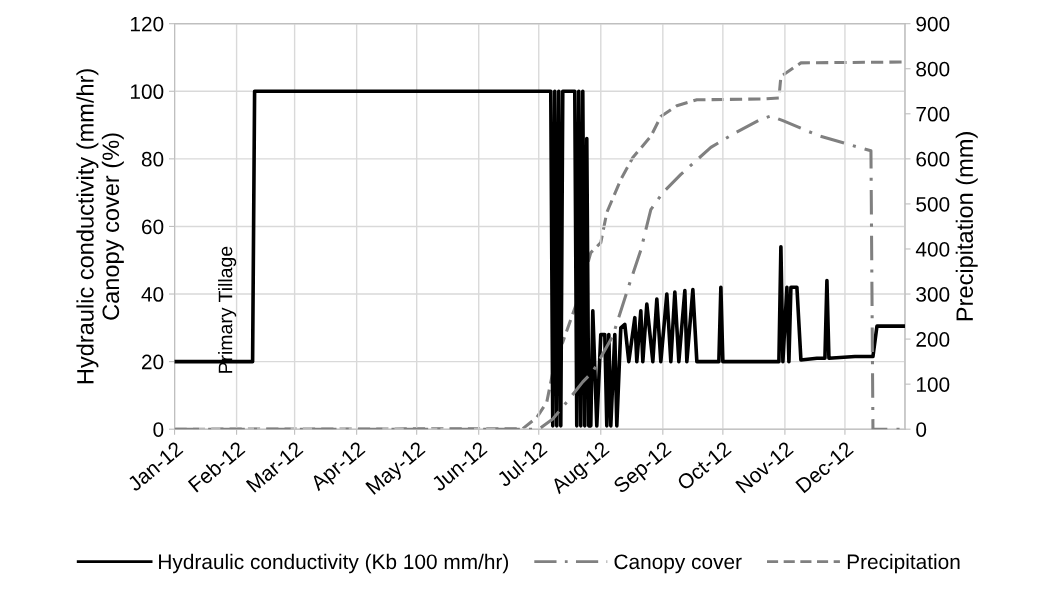 This screenshot has width=1039, height=592. What do you see at coordinates (903, 563) in the screenshot?
I see `legend-label: Precipitation` at bounding box center [903, 563].